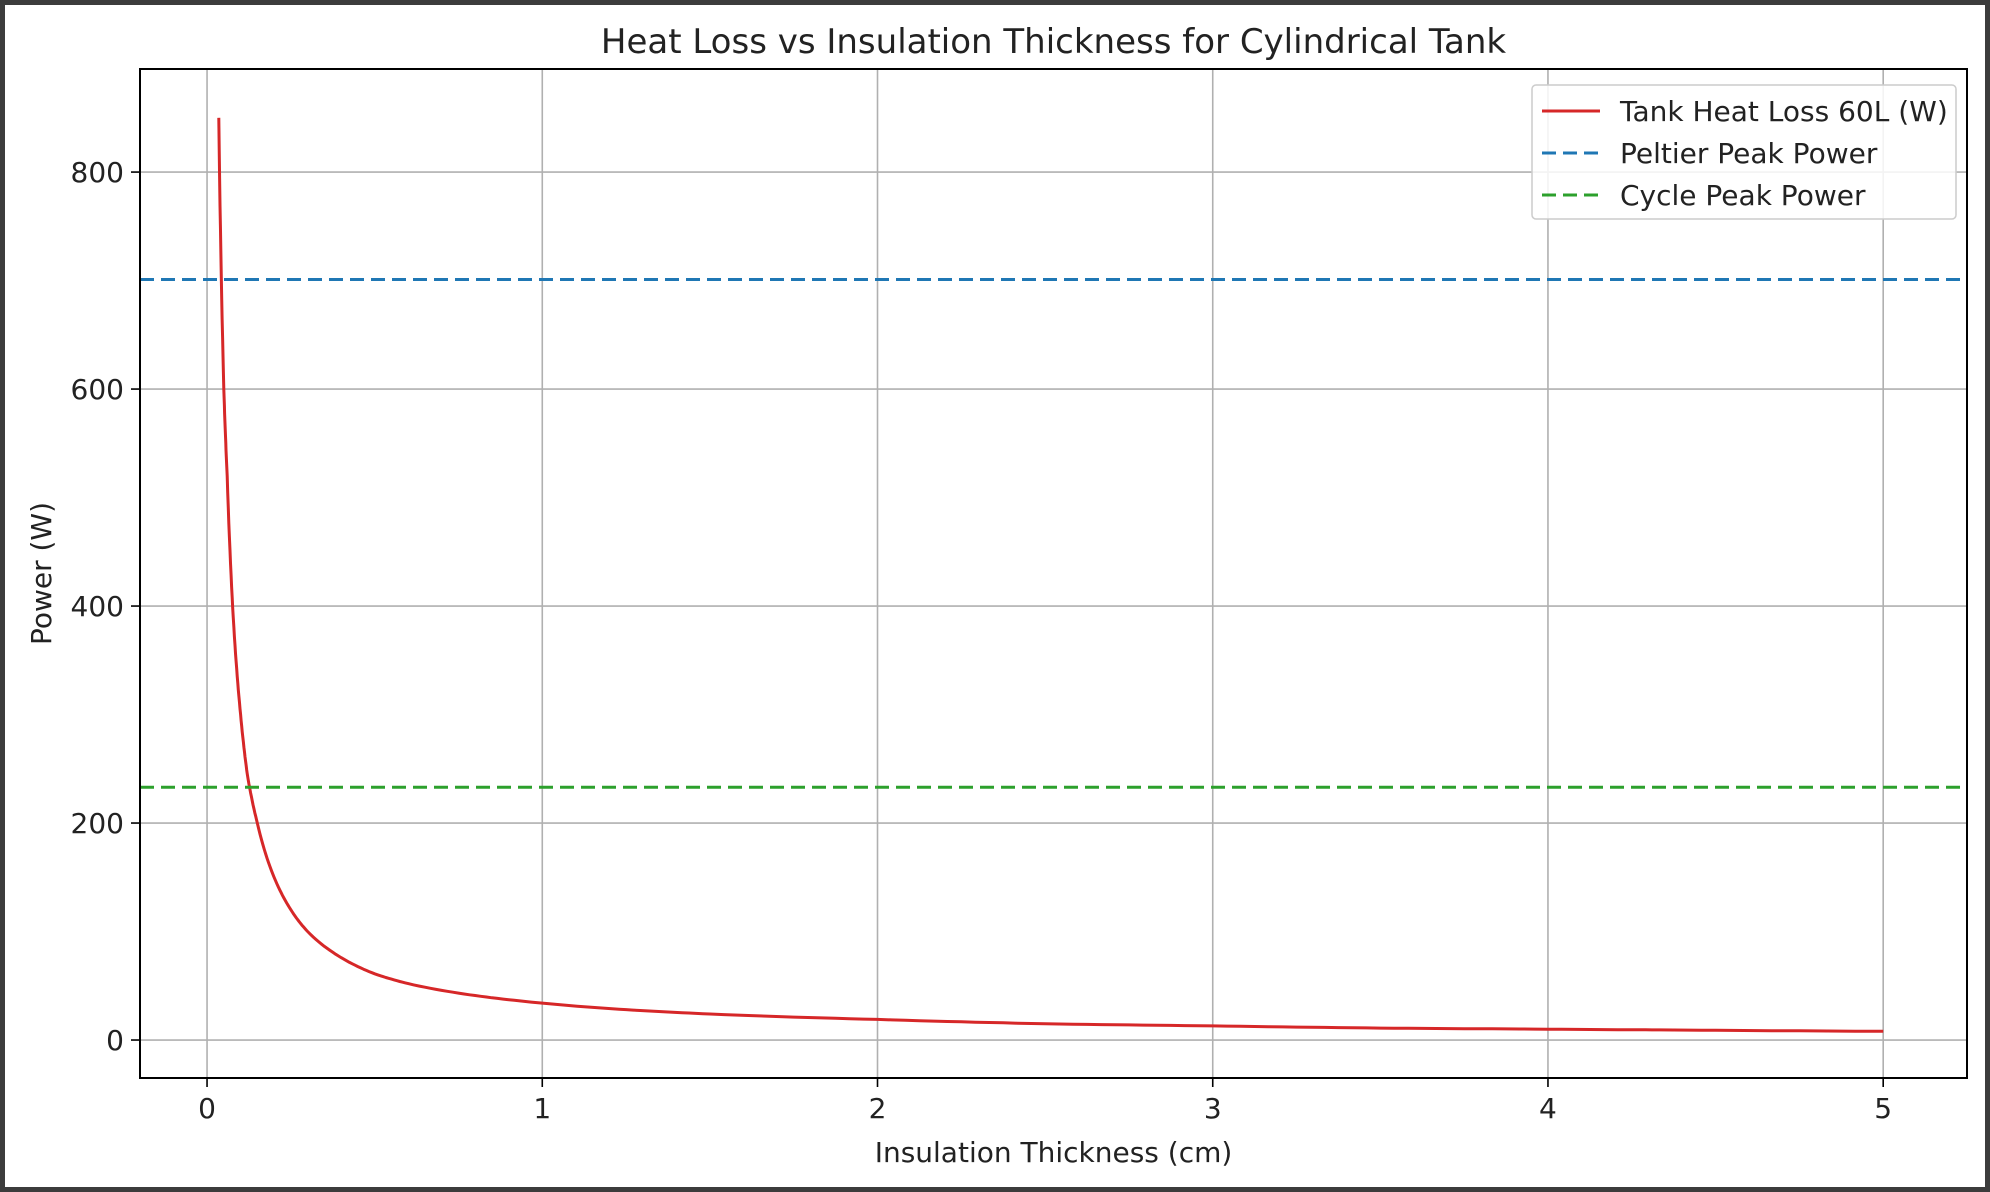 The width and height of the screenshot is (1990, 1192). Describe the element at coordinates (878, 1108) in the screenshot. I see `x-tick-label: 2` at that location.